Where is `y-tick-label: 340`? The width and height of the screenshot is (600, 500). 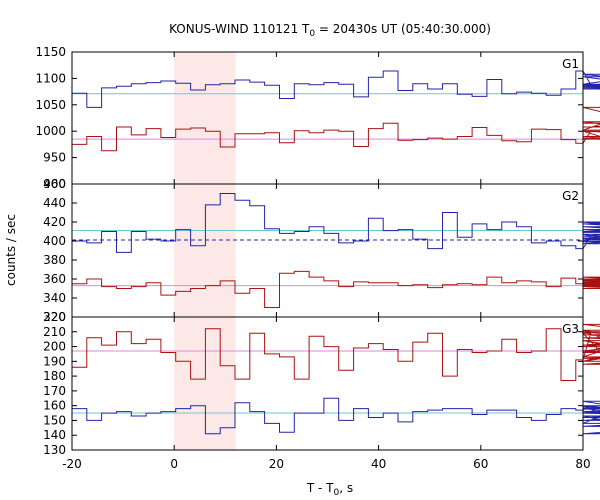
y-tick-label: 340 is located at coordinates (54, 298).